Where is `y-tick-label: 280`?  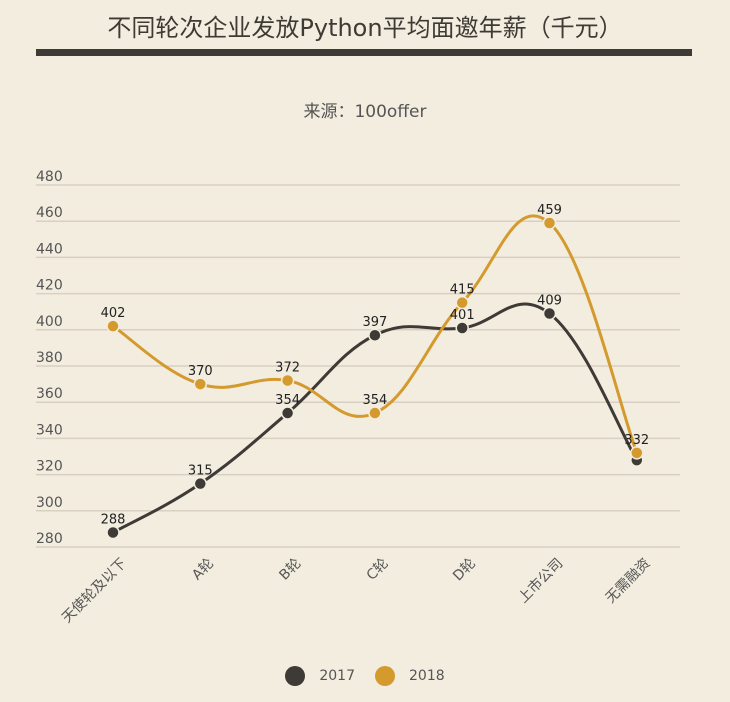
y-tick-label: 280 is located at coordinates (49, 539).